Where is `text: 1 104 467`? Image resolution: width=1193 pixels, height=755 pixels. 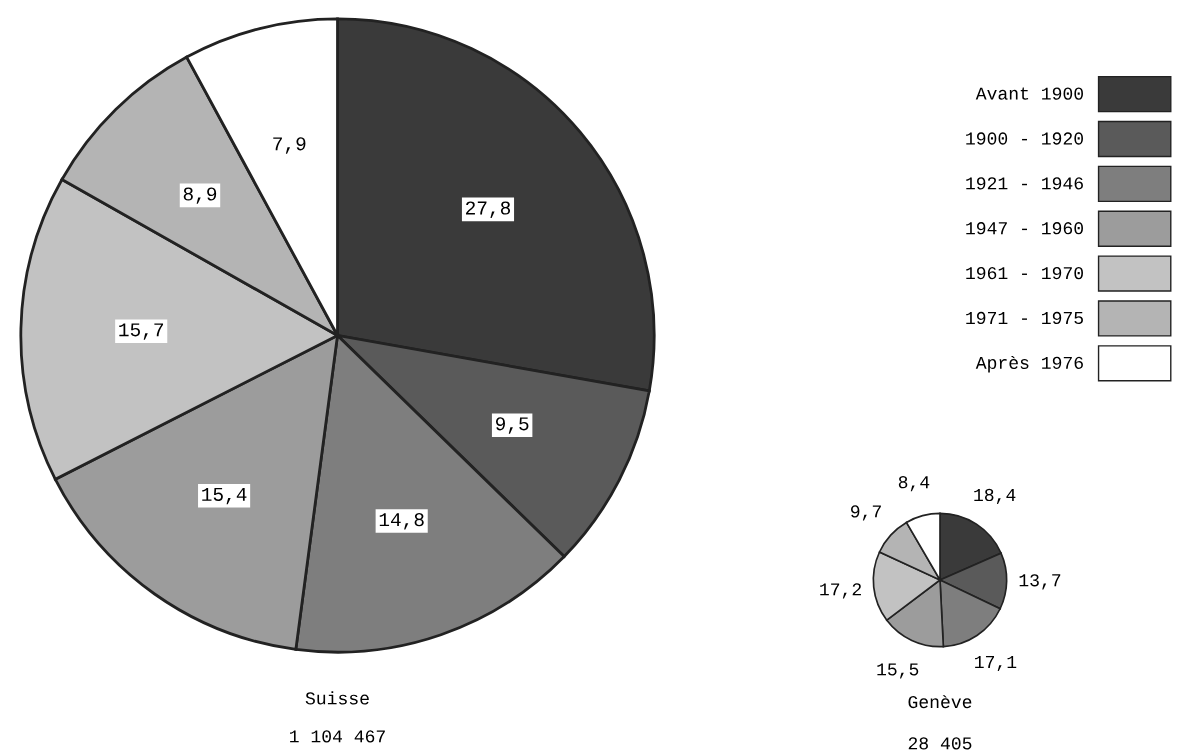 text: 1 104 467 is located at coordinates (337, 736).